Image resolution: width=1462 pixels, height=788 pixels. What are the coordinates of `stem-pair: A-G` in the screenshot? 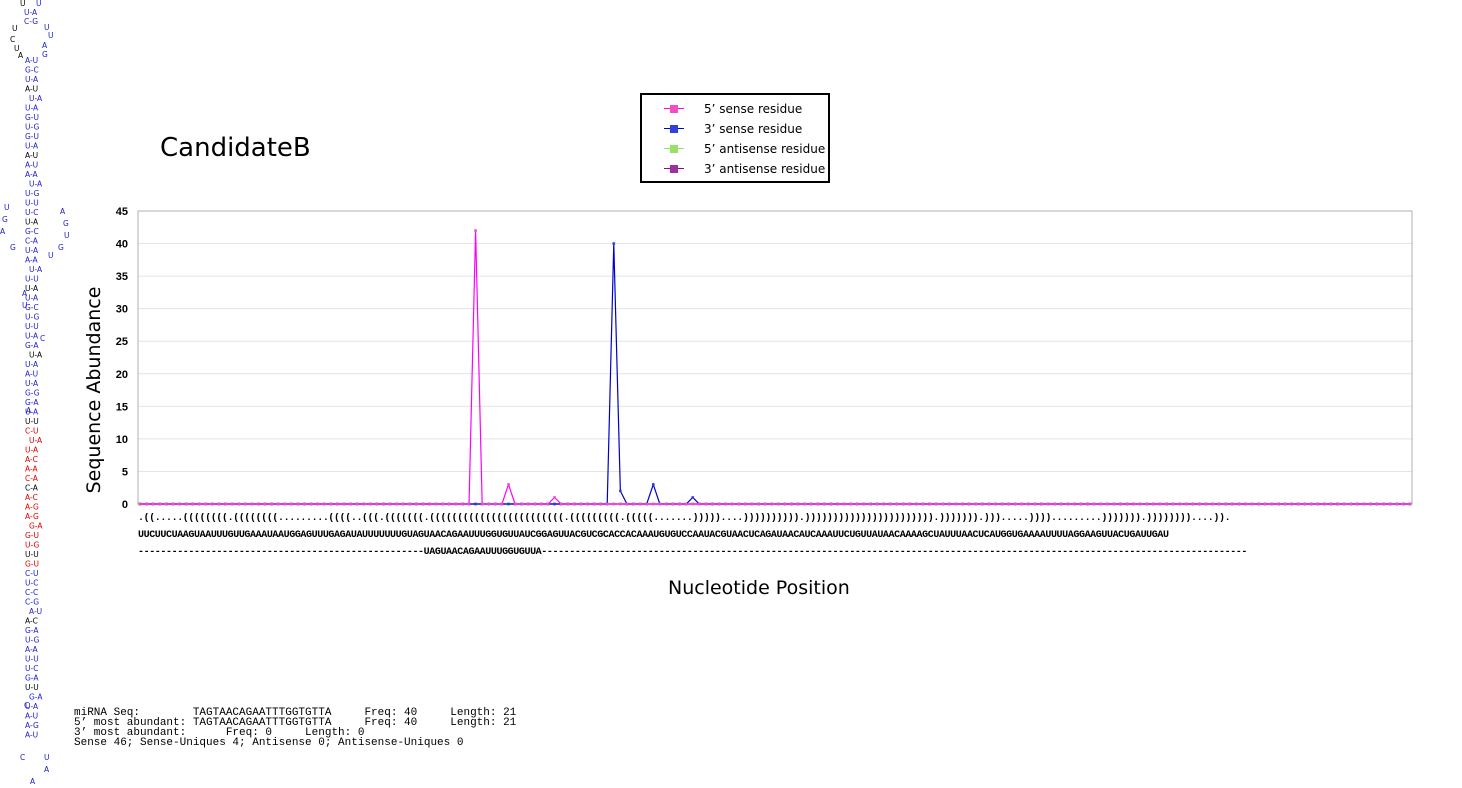 It's located at (32, 725).